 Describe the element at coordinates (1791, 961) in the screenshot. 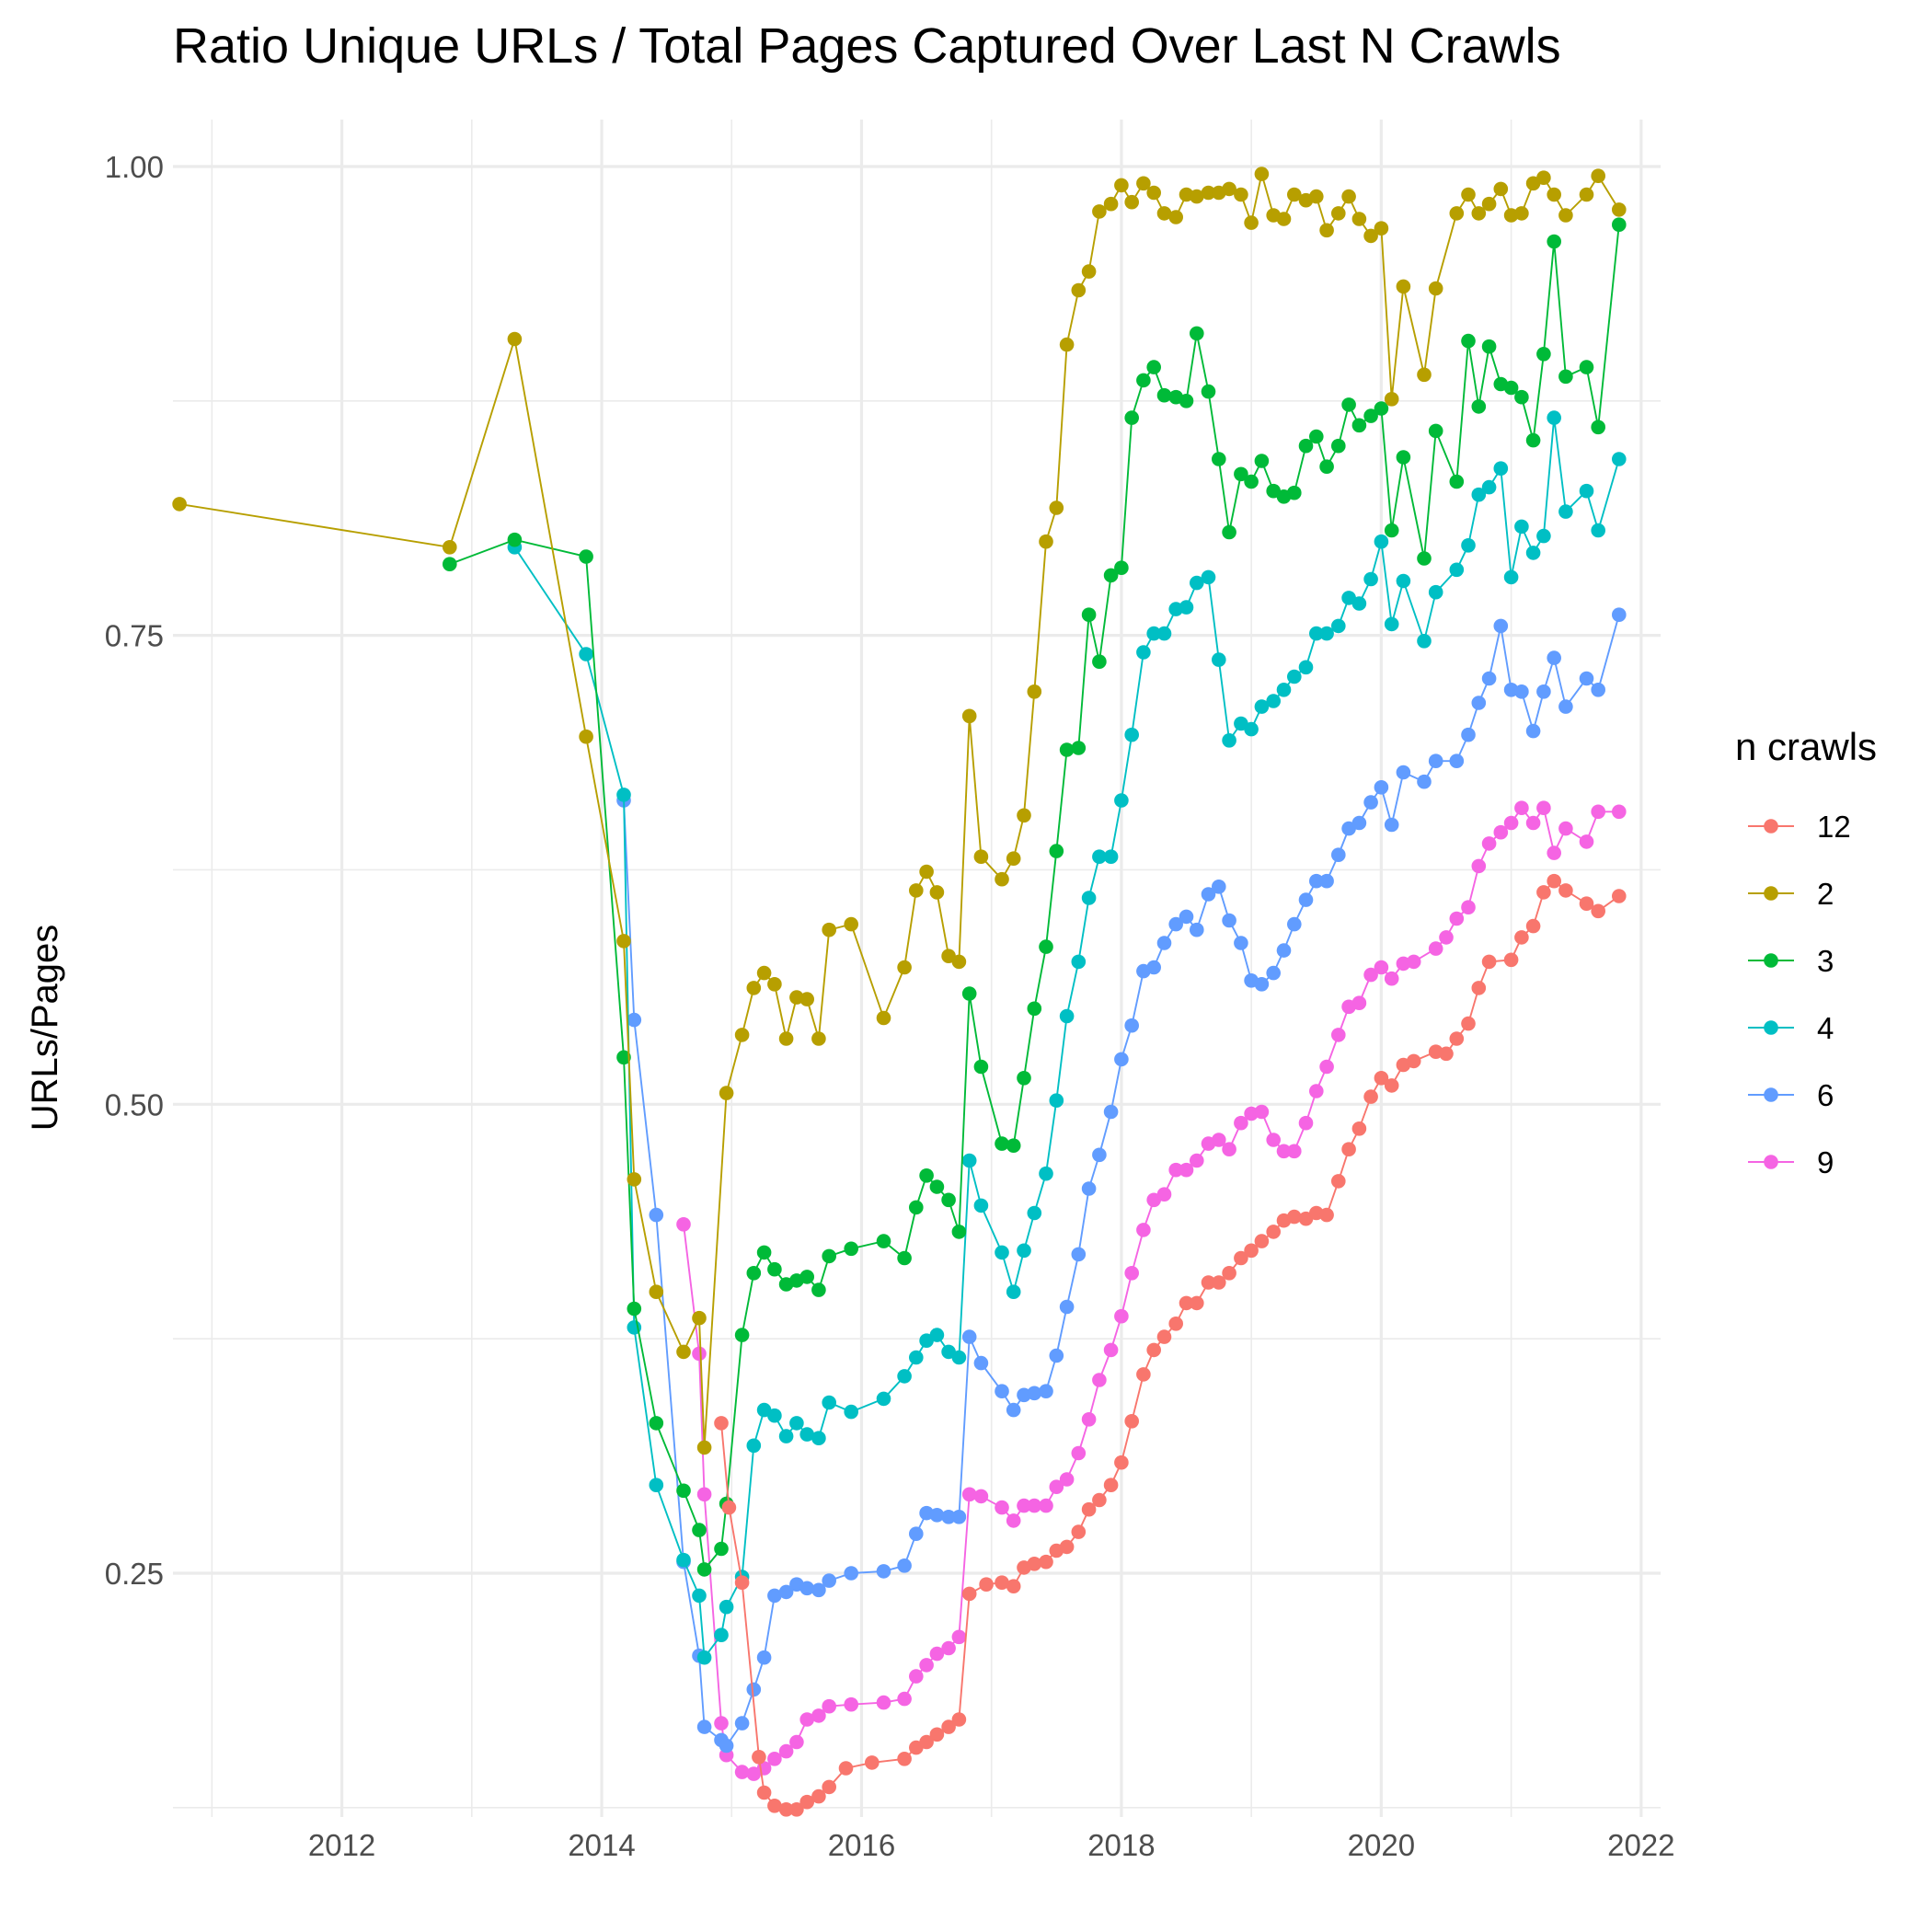

I see `legend-item-3: 3` at that location.